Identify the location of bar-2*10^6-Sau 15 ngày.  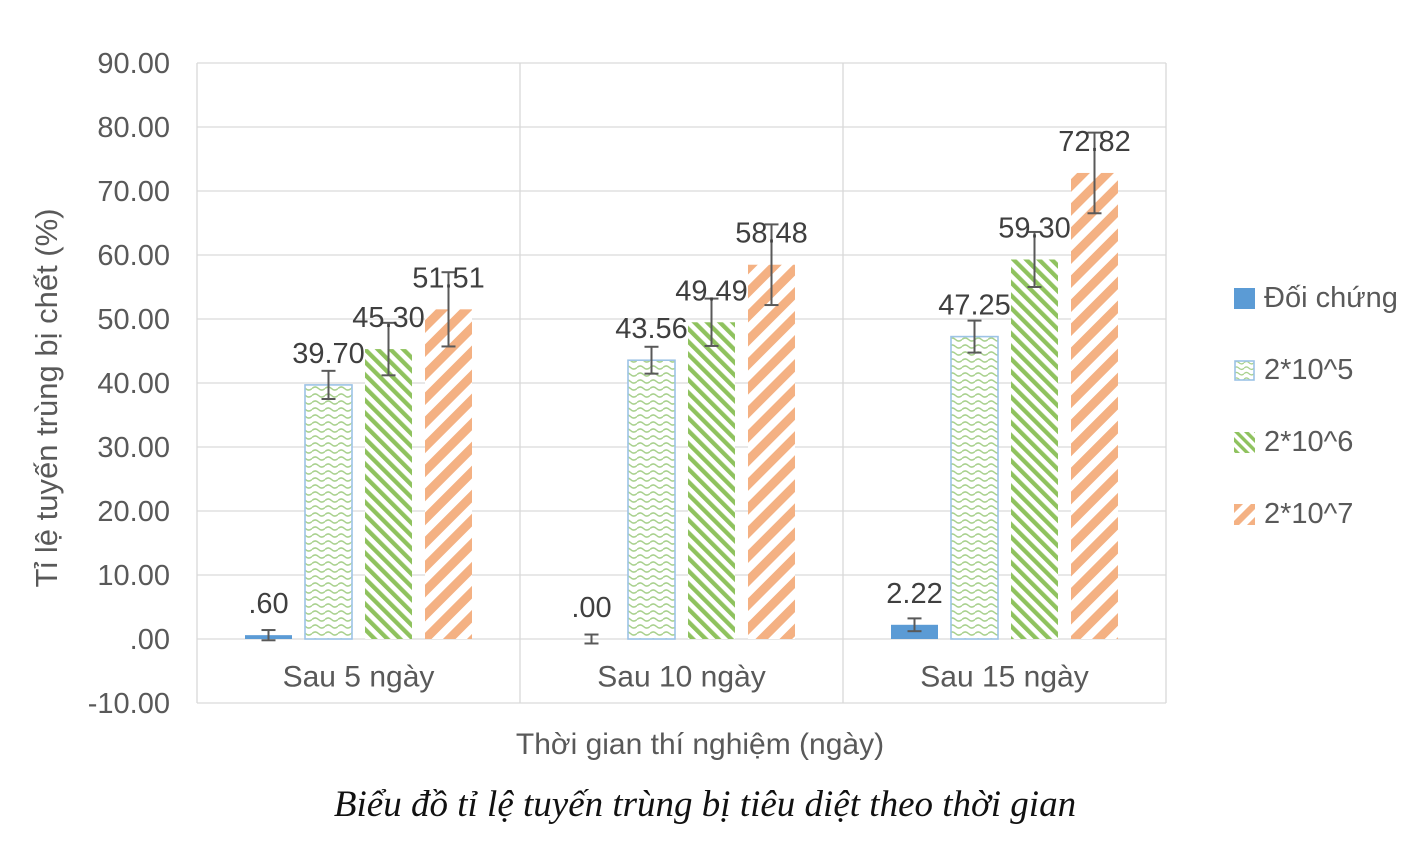
(1034, 449).